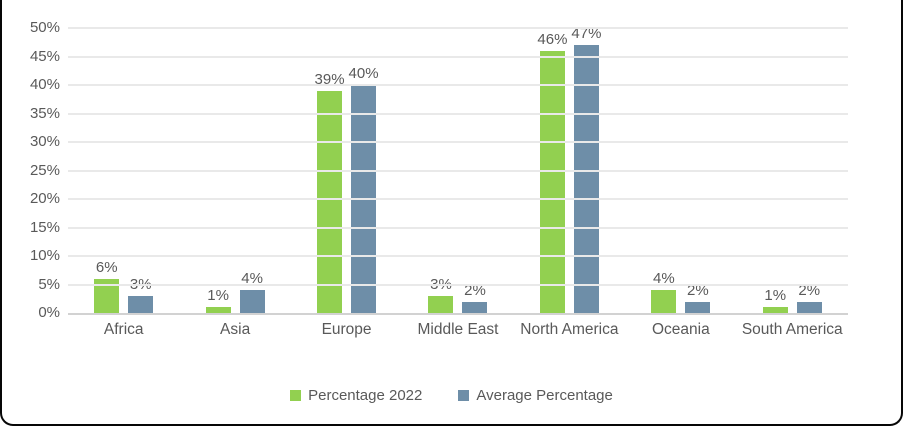  Describe the element at coordinates (363, 189) in the screenshot. I see `bar-column: 40%` at that location.